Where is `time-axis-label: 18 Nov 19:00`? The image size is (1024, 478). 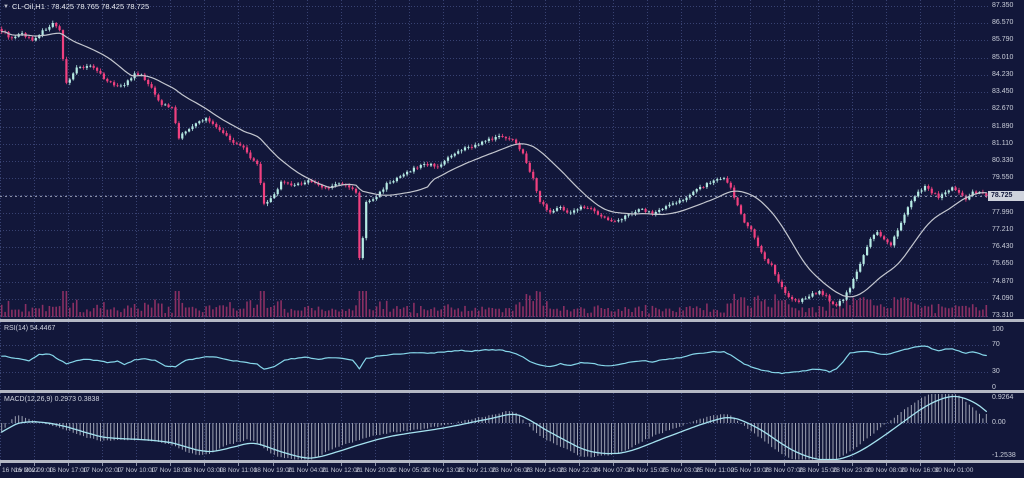
time-axis-label: 18 Nov 19:00 is located at coordinates (273, 470).